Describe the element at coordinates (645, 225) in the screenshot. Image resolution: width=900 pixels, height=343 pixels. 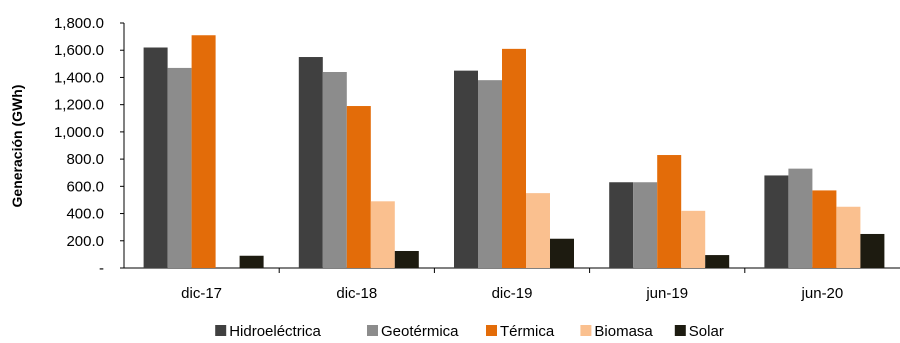
I see `bar-geotérmica-jun-19` at that location.